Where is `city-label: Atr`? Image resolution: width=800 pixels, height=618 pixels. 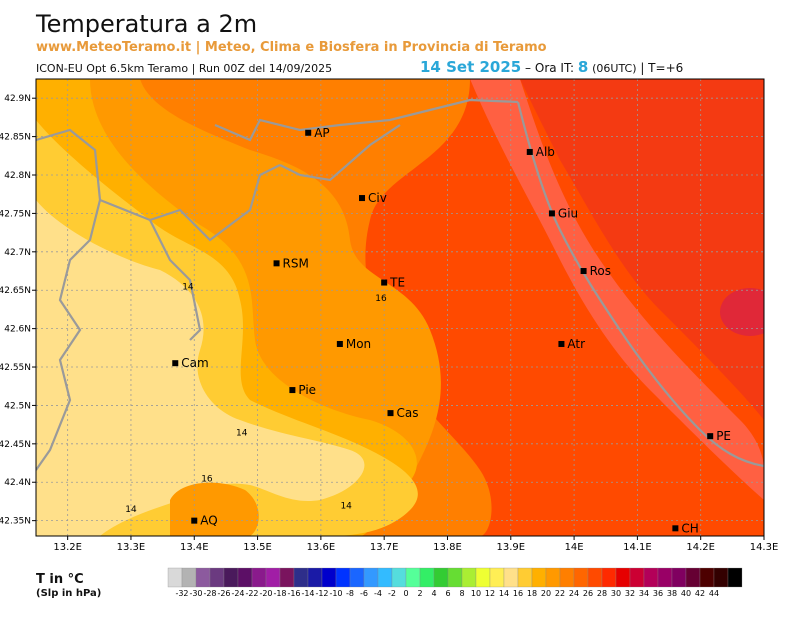 city-label: Atr is located at coordinates (576, 344).